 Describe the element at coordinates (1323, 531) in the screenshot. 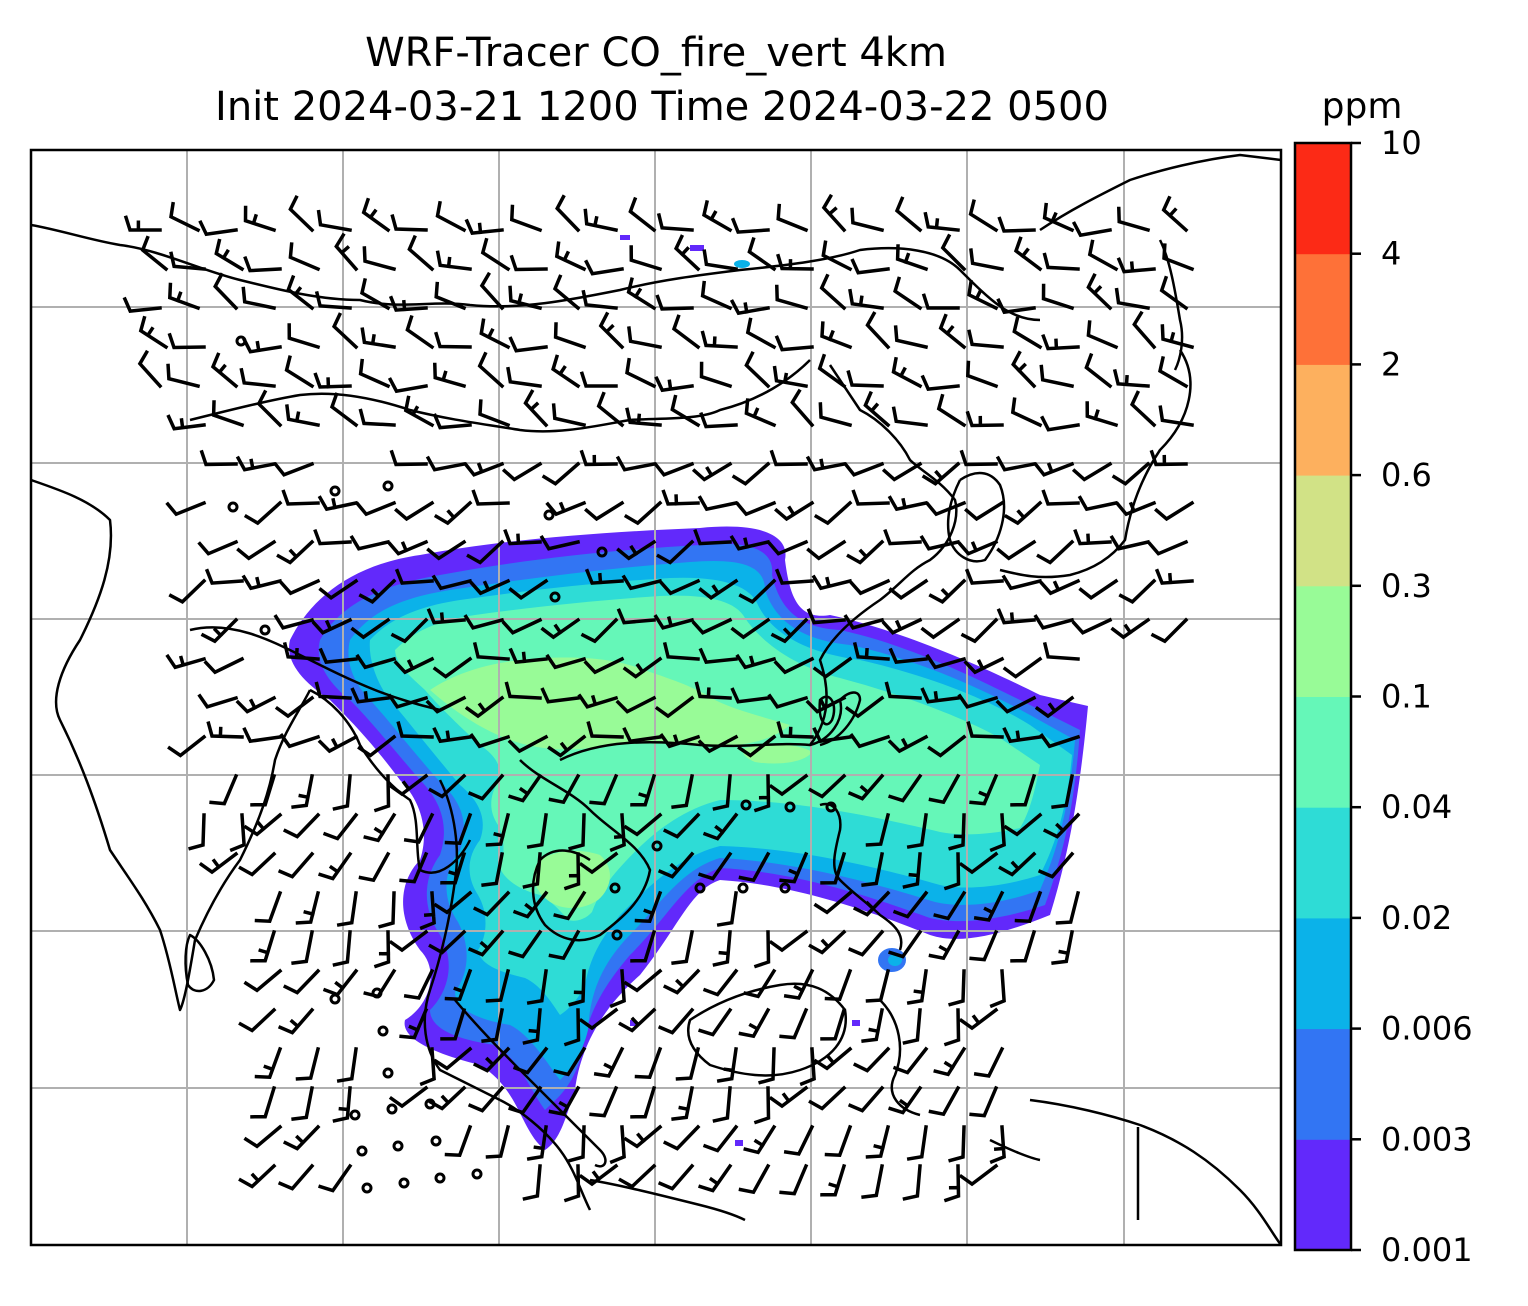

I see `colorbar-swatch` at that location.